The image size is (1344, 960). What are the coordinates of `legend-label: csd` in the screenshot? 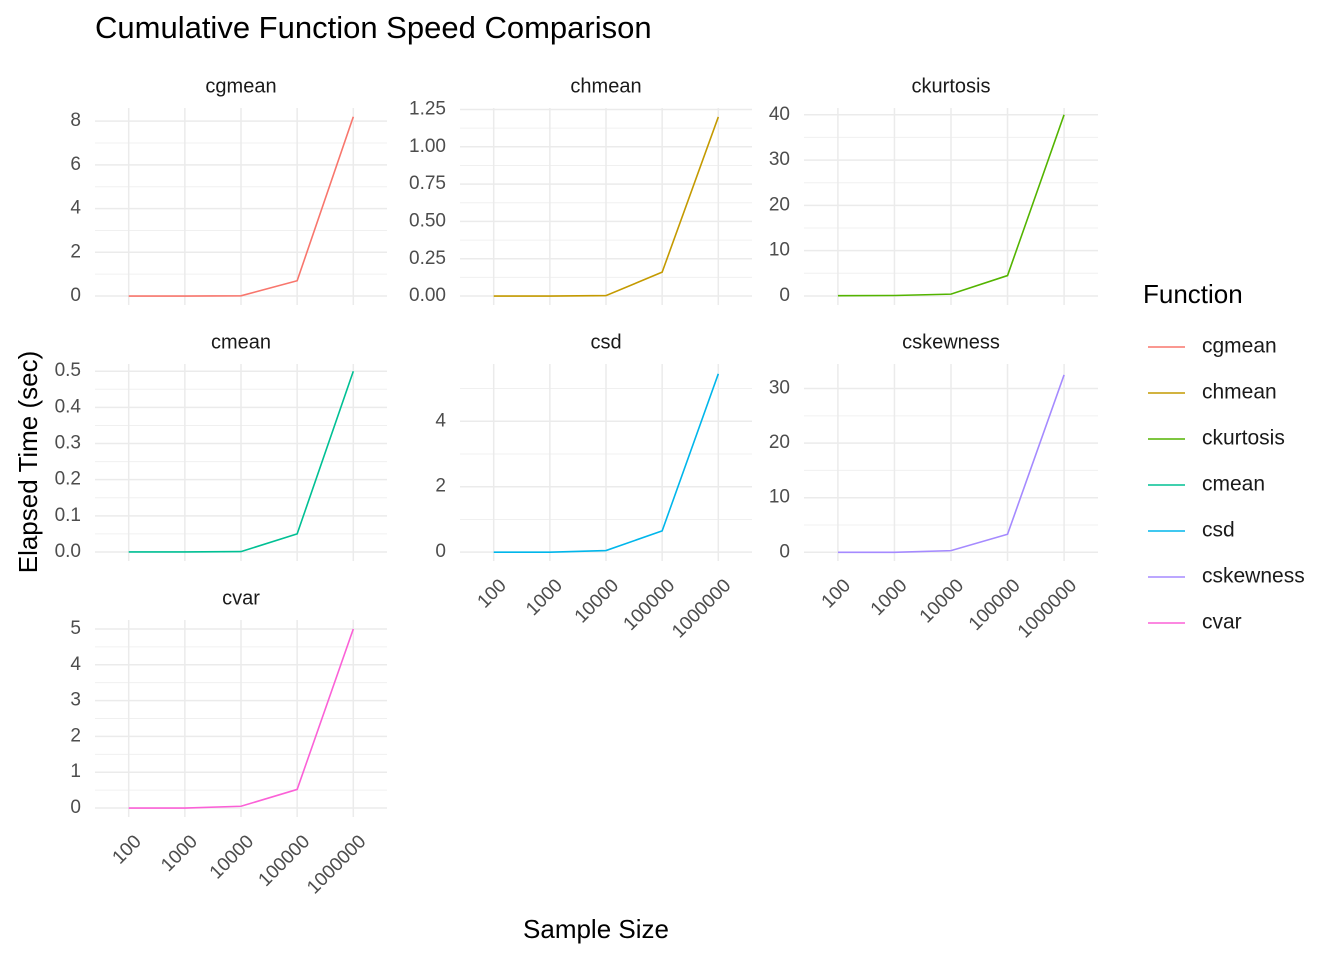 It's located at (1218, 530).